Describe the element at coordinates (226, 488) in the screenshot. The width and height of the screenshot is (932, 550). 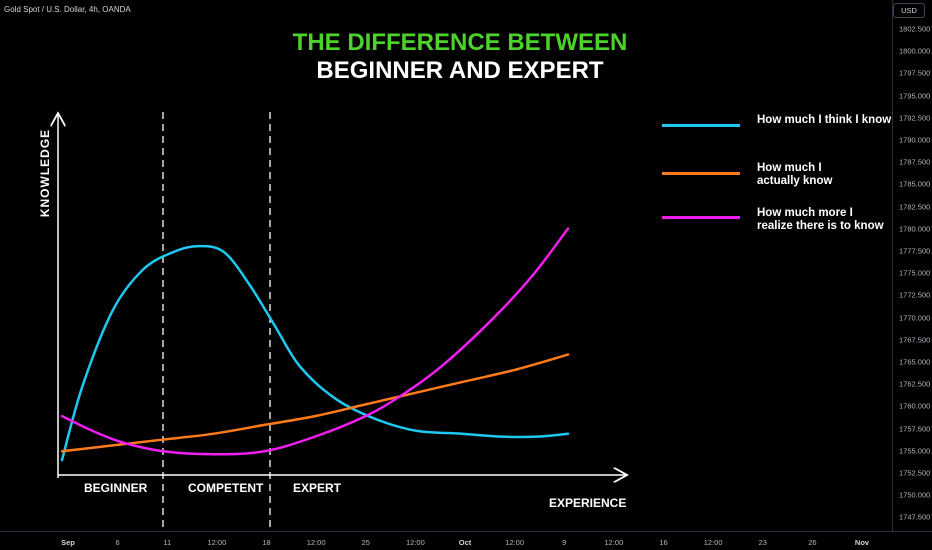
I see `stage-label-competent: COMPETENT` at that location.